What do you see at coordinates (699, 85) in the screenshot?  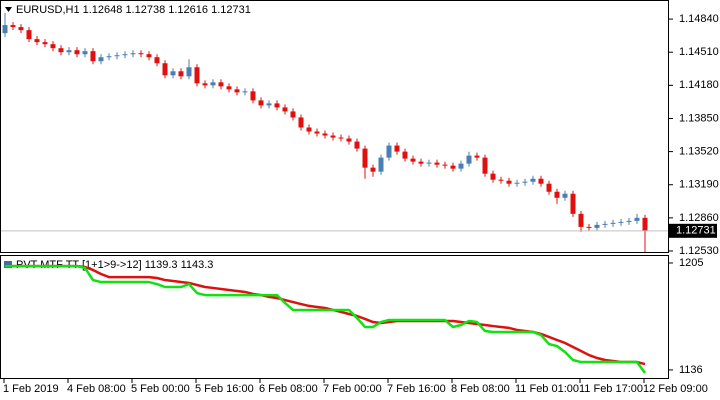 I see `y-tick-label: 1.14180` at bounding box center [699, 85].